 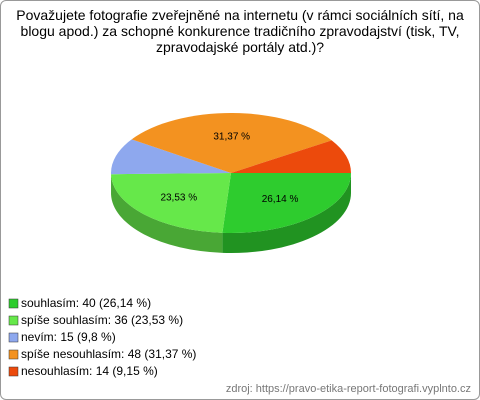 What do you see at coordinates (178, 197) in the screenshot?
I see `value-label: 23,53 %` at bounding box center [178, 197].